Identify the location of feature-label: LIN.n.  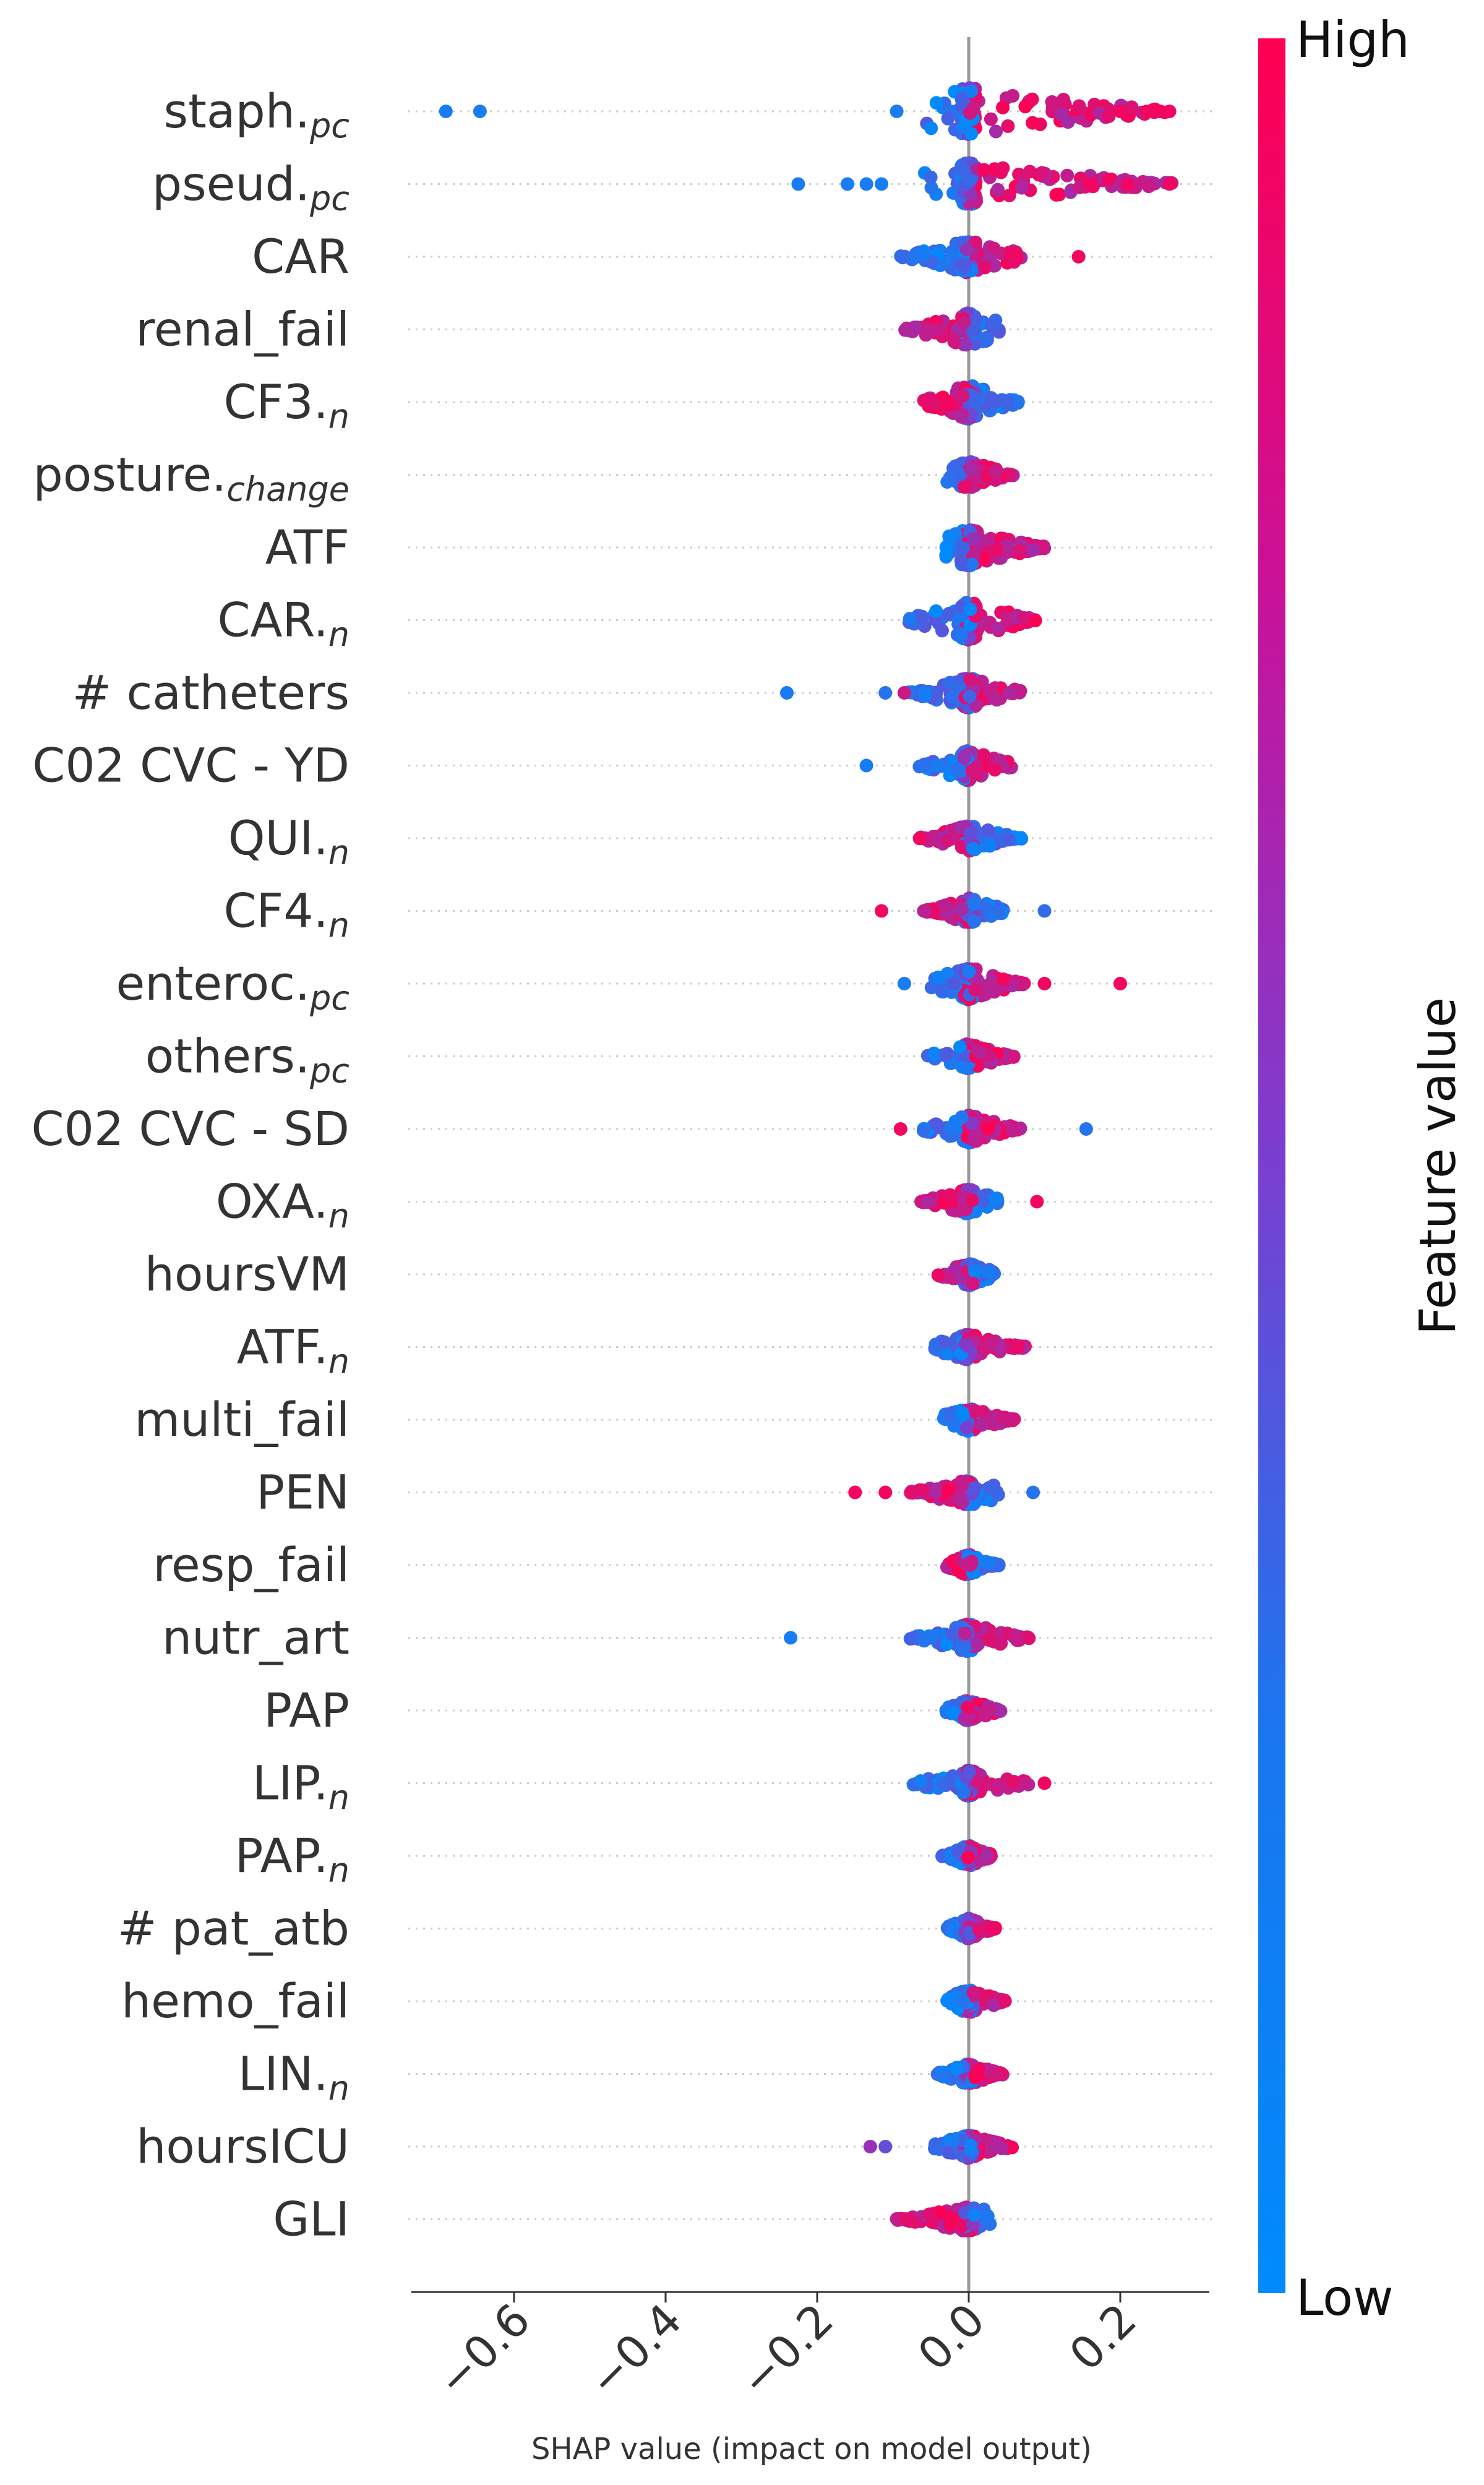
(294, 2077).